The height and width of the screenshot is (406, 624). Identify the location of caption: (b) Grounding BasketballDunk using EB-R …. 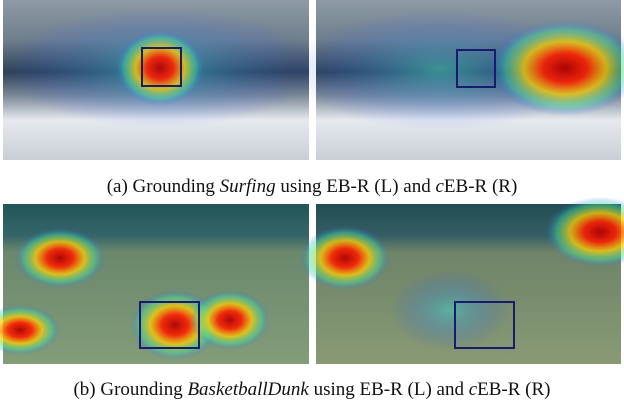
(311, 389).